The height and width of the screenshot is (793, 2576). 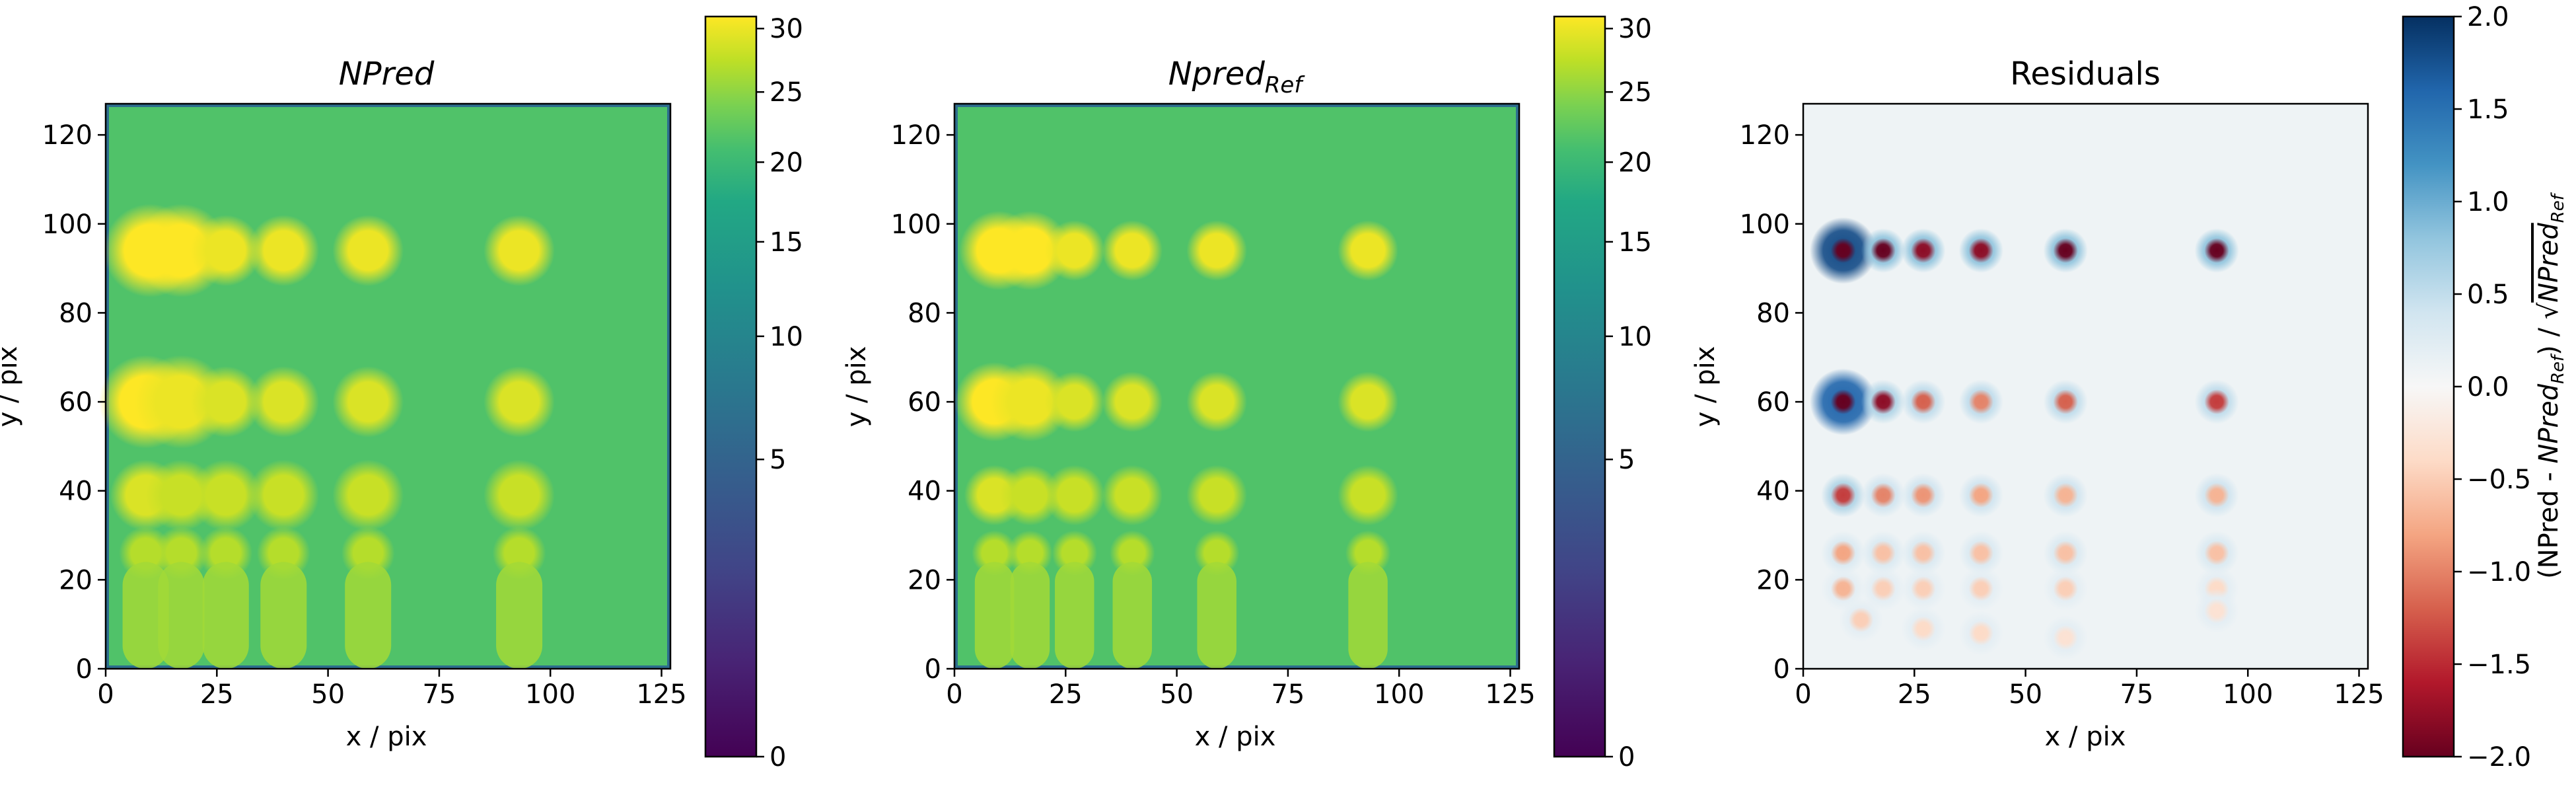 What do you see at coordinates (1635, 93) in the screenshot?
I see `colorbar-tick-label: 25` at bounding box center [1635, 93].